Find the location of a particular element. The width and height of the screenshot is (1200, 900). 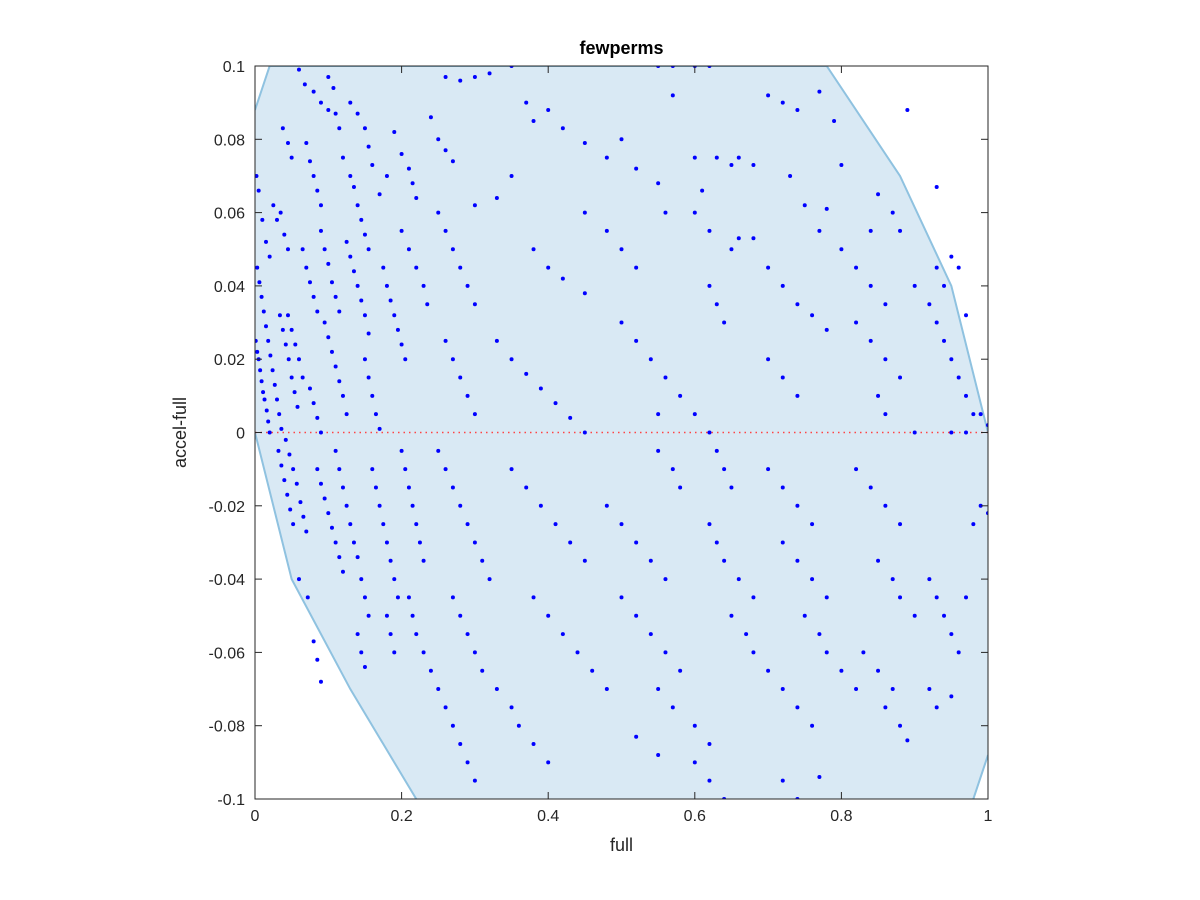

y-tick-label: 0.06 is located at coordinates (229, 214).